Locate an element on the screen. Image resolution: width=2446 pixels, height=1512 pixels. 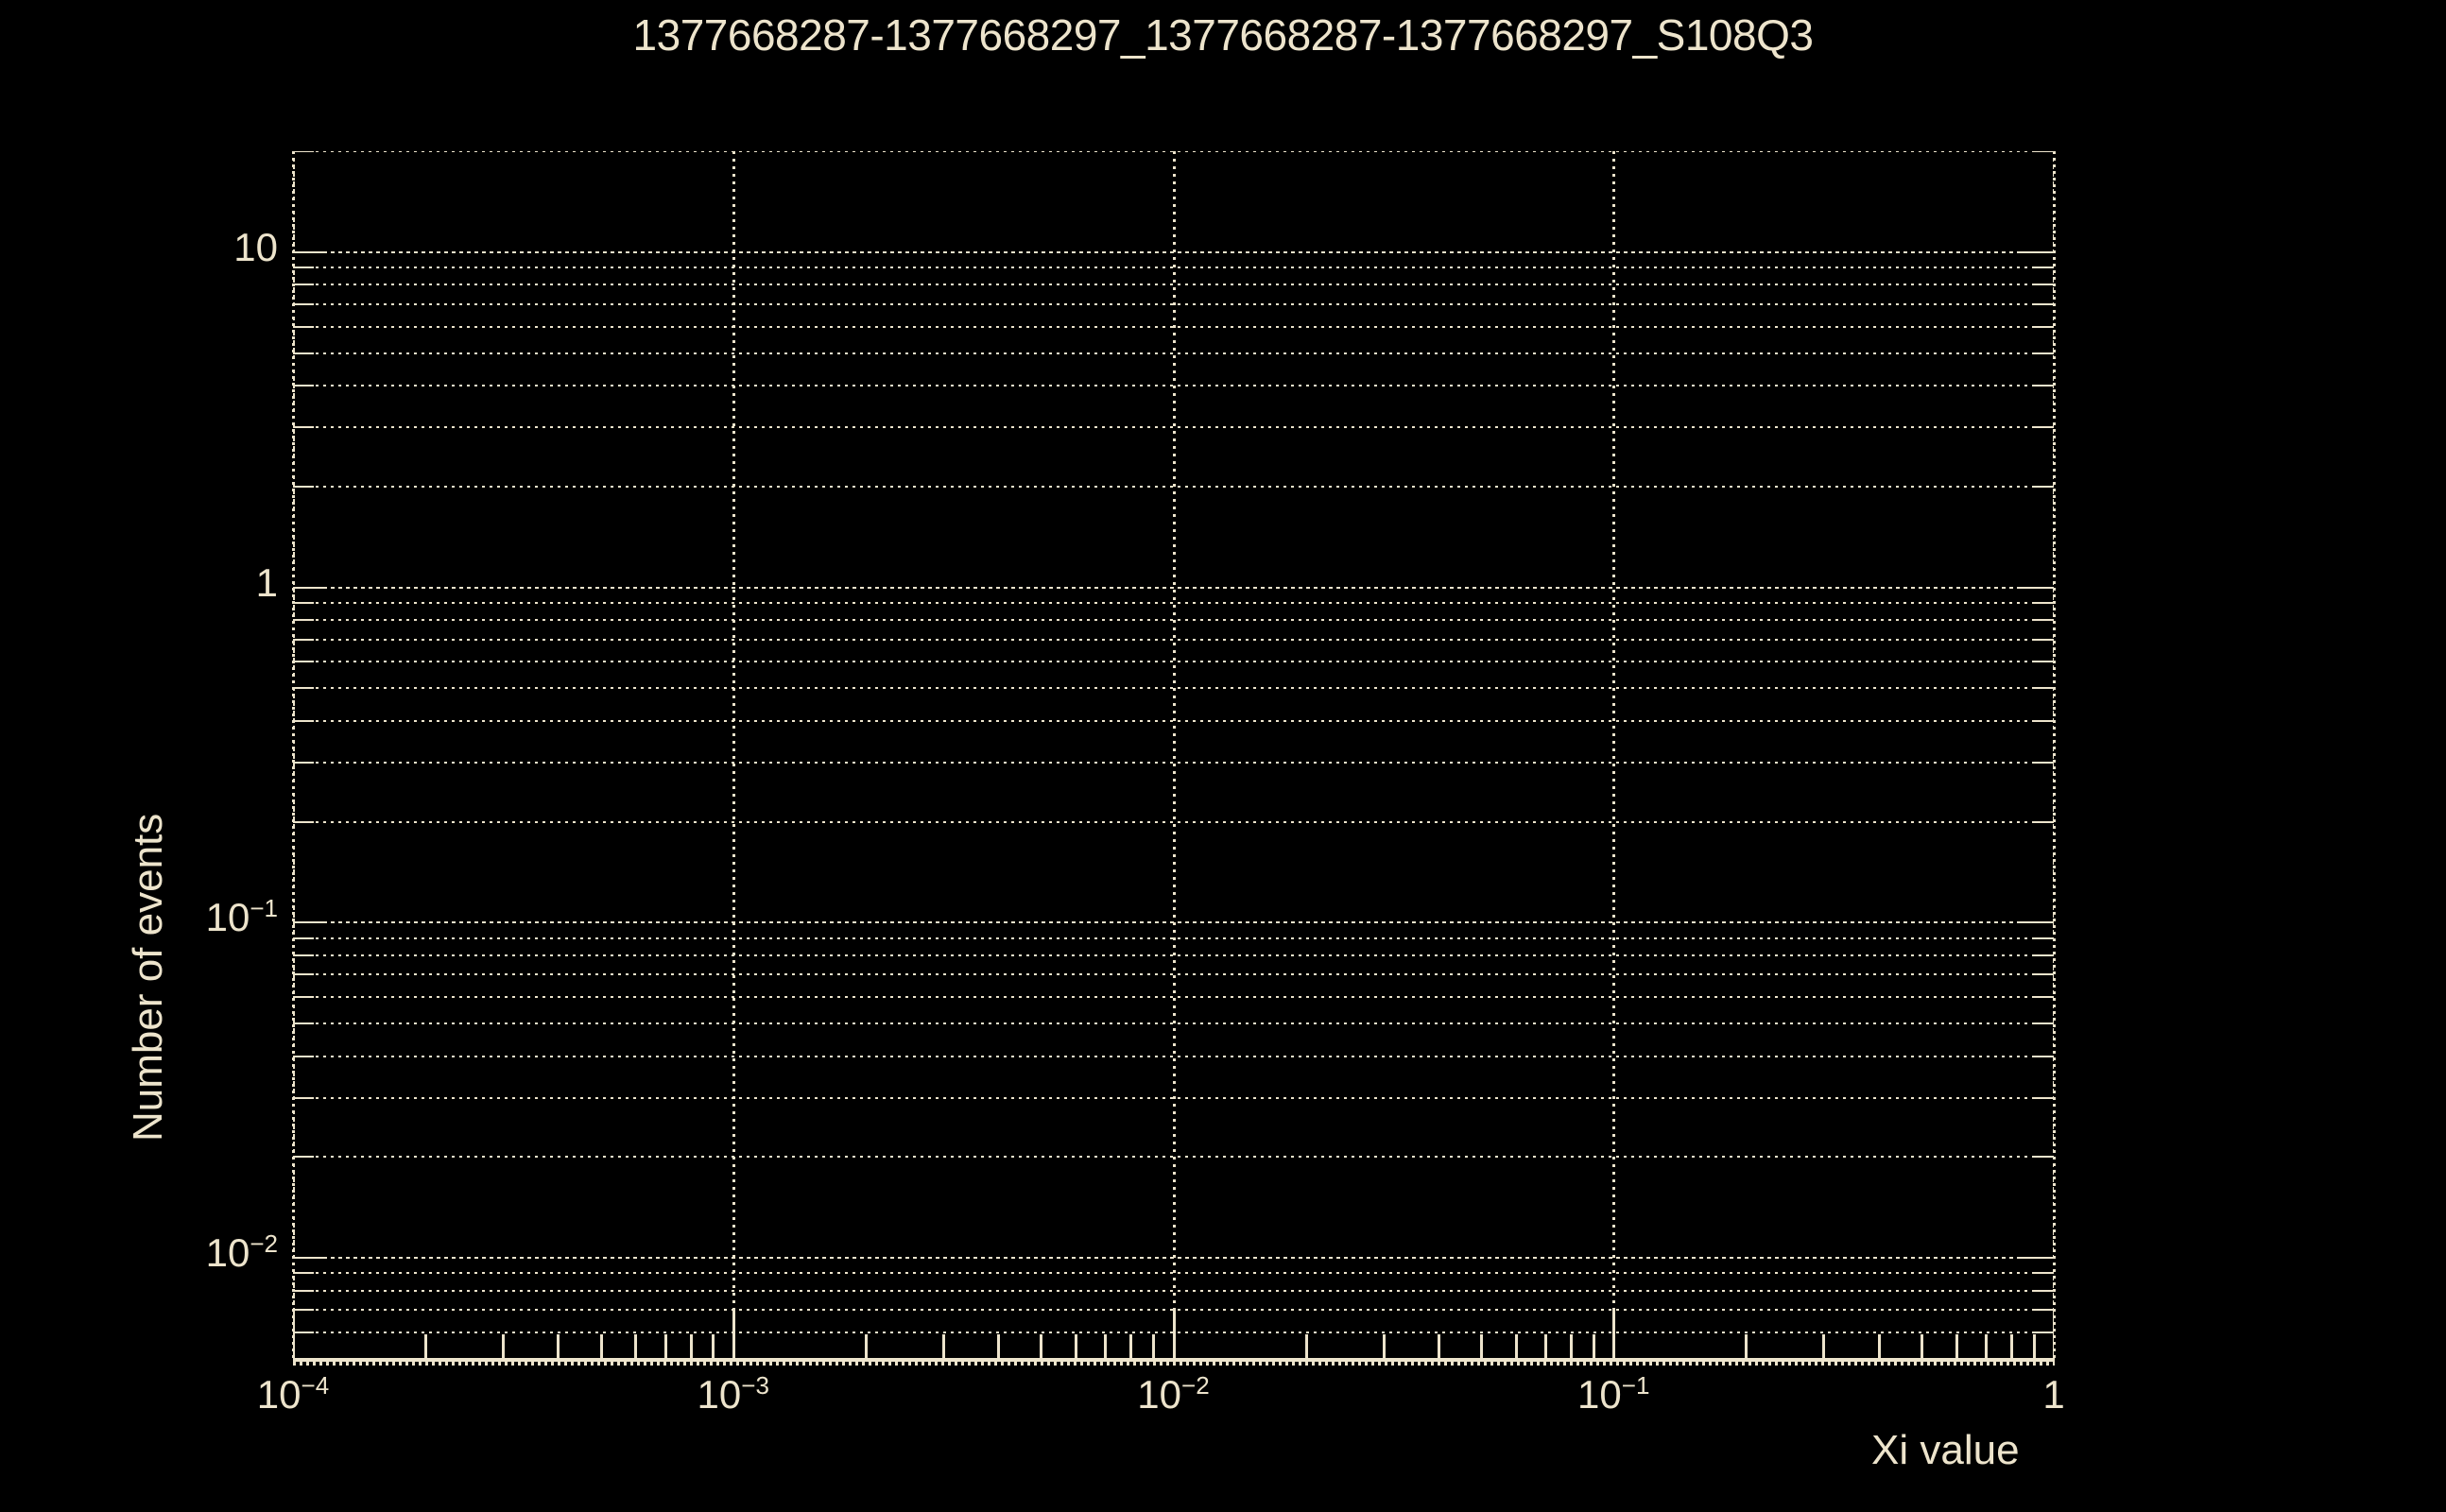
x-axis-line is located at coordinates (1174, 1360).